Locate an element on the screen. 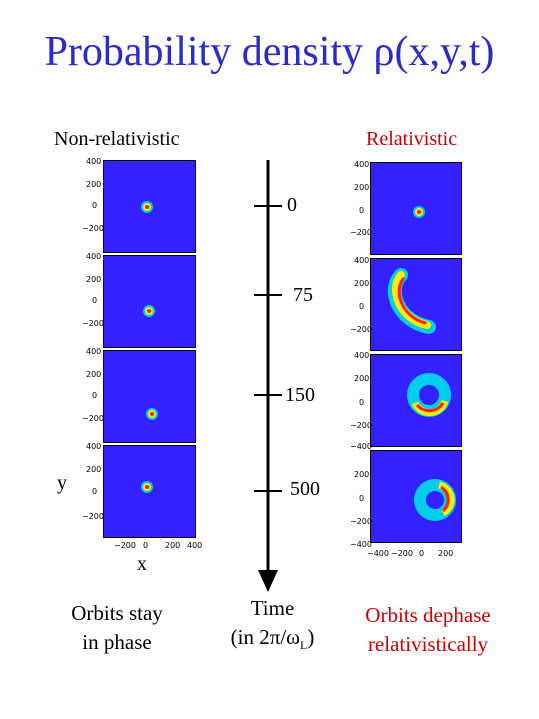 The image size is (539, 719). rel-panel-t75 is located at coordinates (416, 304).